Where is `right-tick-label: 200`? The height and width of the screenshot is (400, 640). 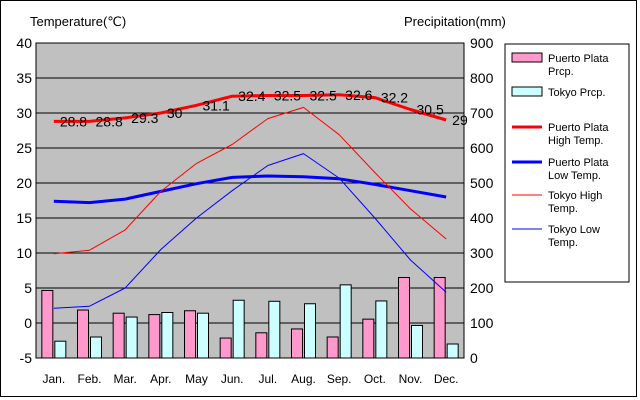 right-tick-label: 200 is located at coordinates (482, 288).